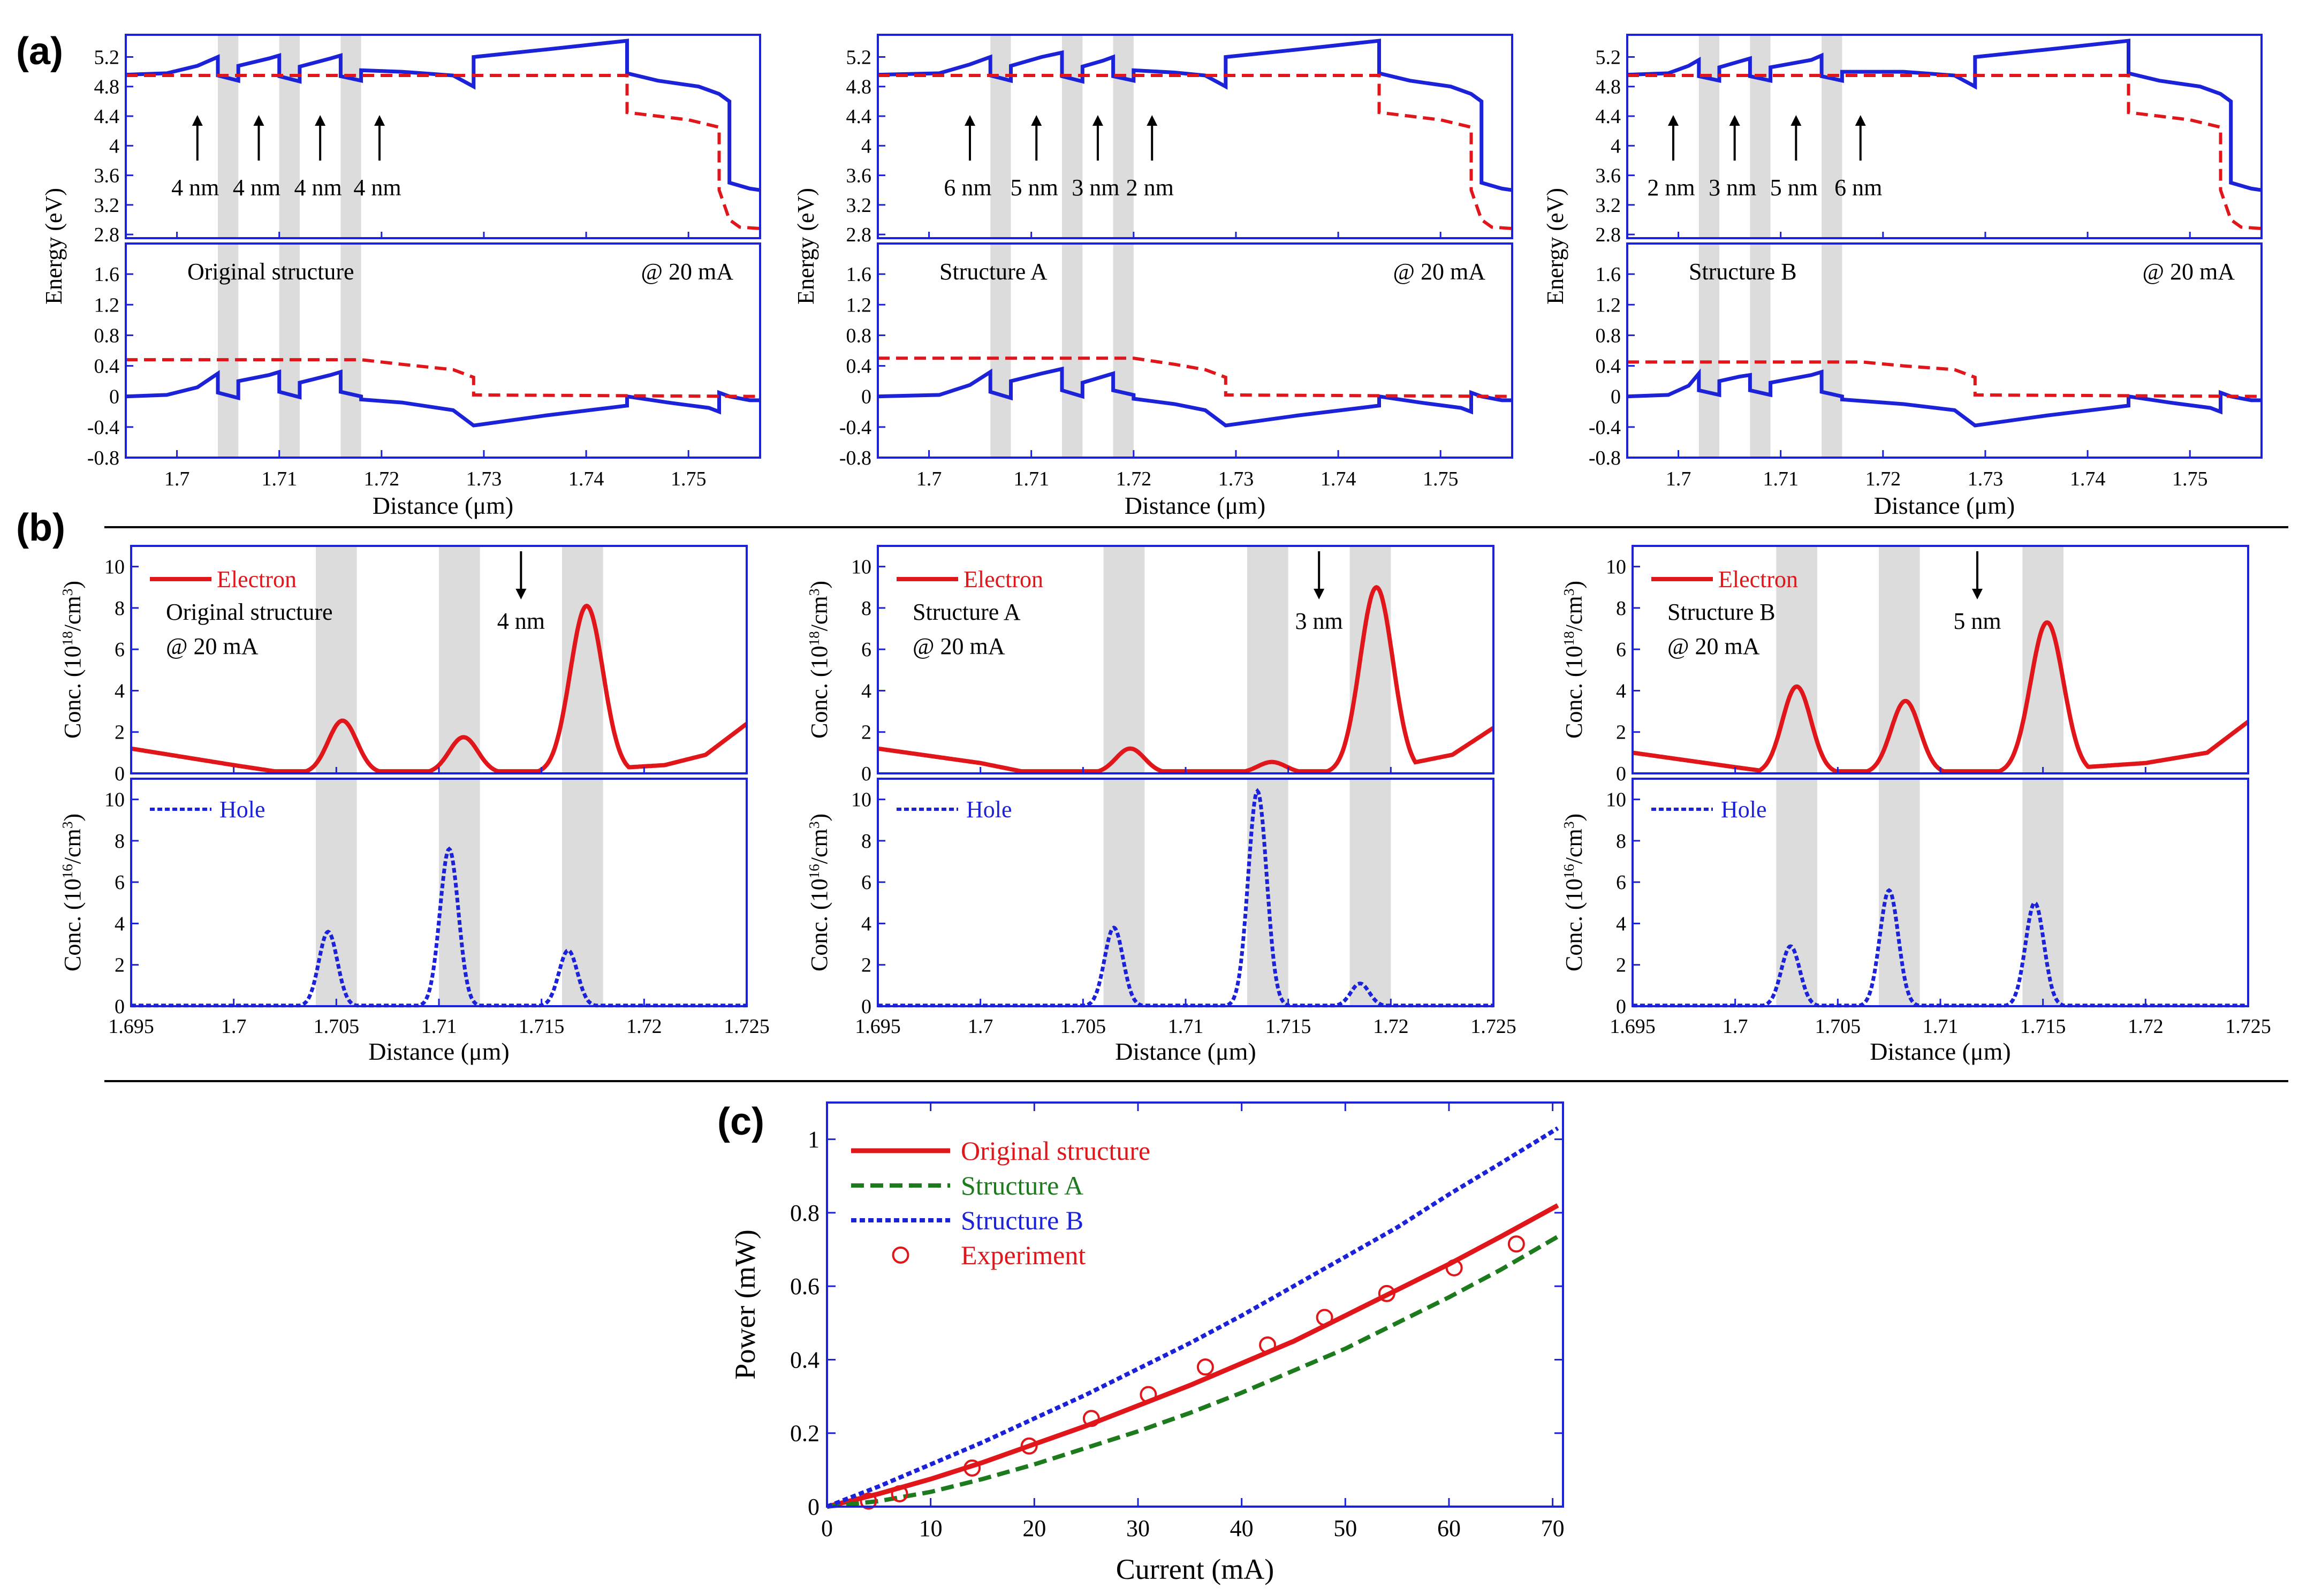 The image size is (2299, 1596). What do you see at coordinates (1977, 621) in the screenshot?
I see `barrier-width-label: 5 nm` at bounding box center [1977, 621].